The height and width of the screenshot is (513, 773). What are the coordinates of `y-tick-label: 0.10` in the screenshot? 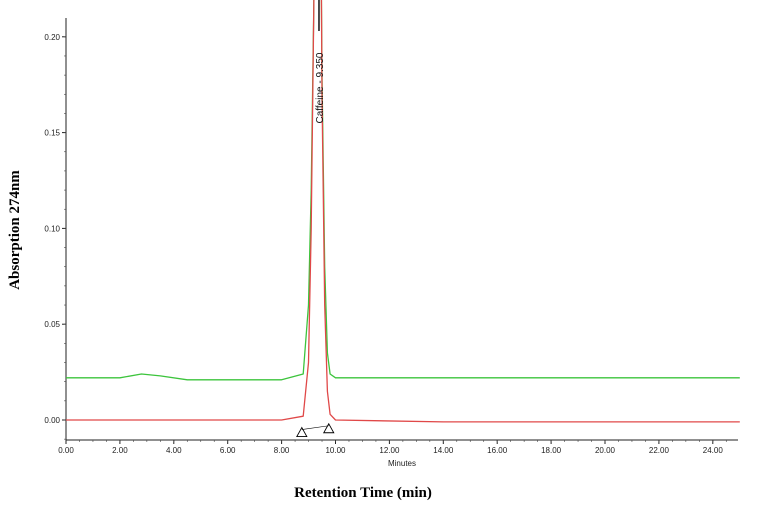 It's located at (52, 228).